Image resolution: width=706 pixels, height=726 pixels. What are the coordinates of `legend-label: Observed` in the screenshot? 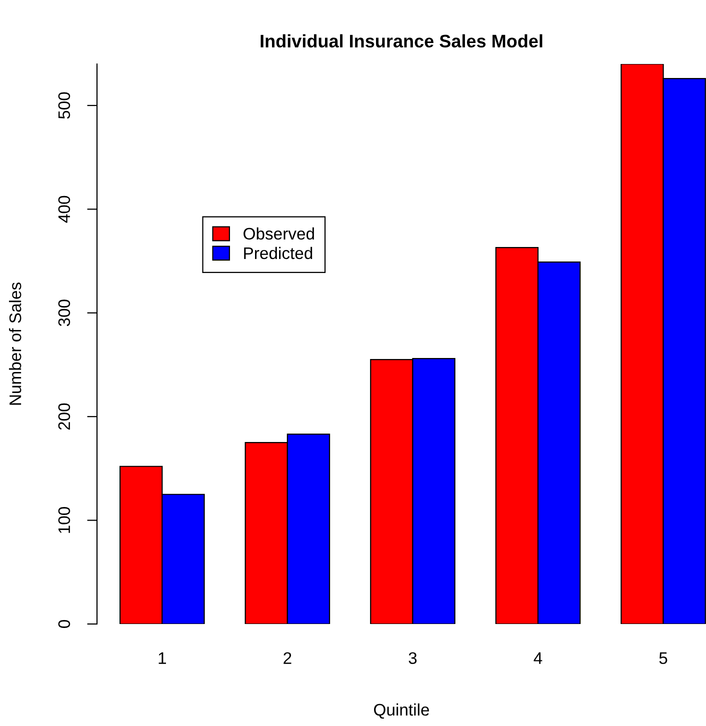 It's located at (279, 233).